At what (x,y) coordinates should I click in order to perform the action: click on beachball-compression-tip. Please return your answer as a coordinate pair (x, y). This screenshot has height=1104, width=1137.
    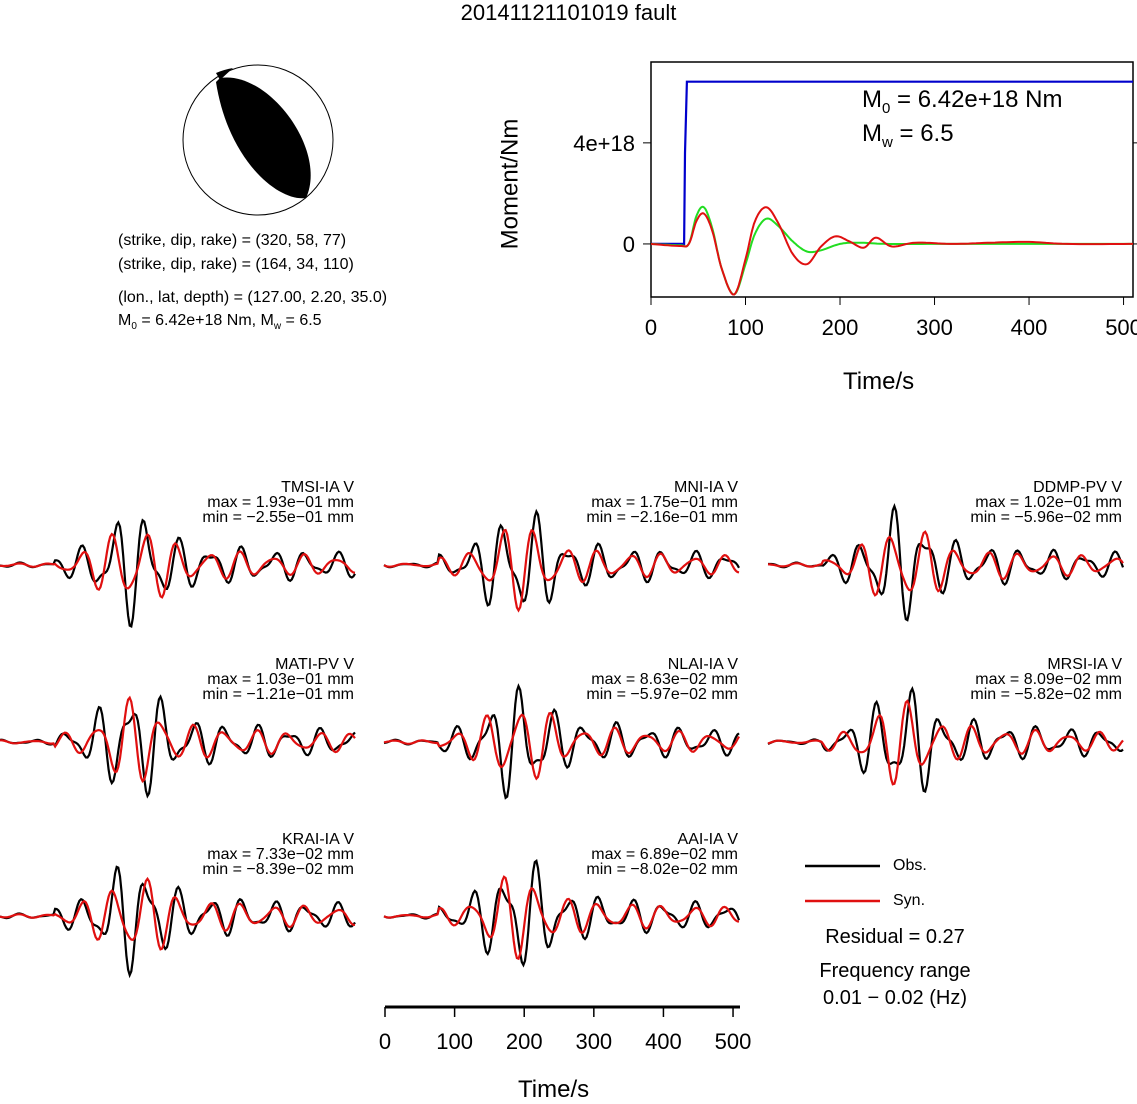
    Looking at the image, I should click on (224, 74).